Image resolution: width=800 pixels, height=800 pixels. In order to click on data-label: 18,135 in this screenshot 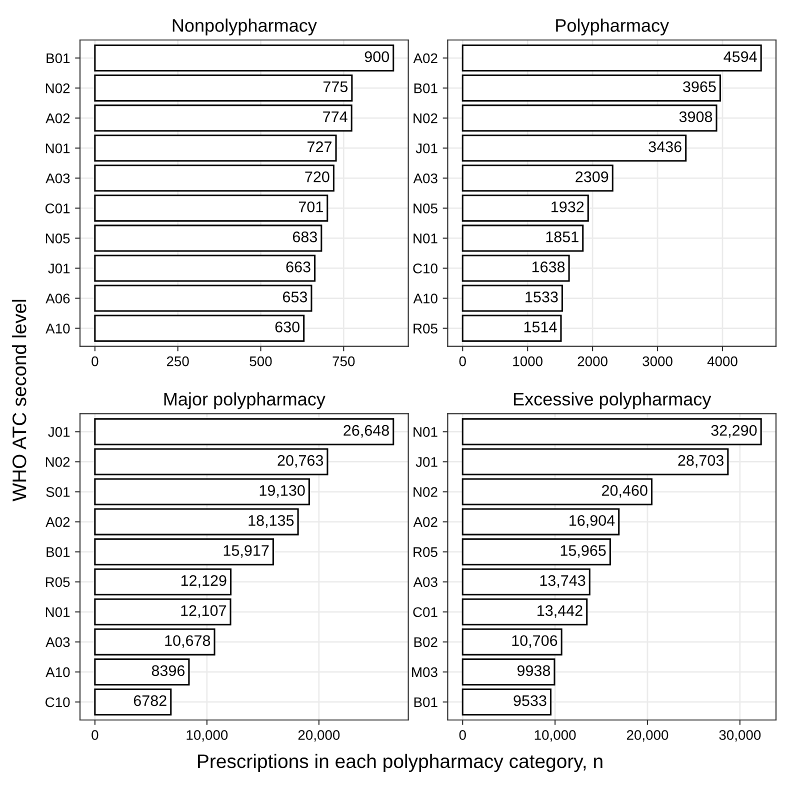, I will do `click(271, 521)`.